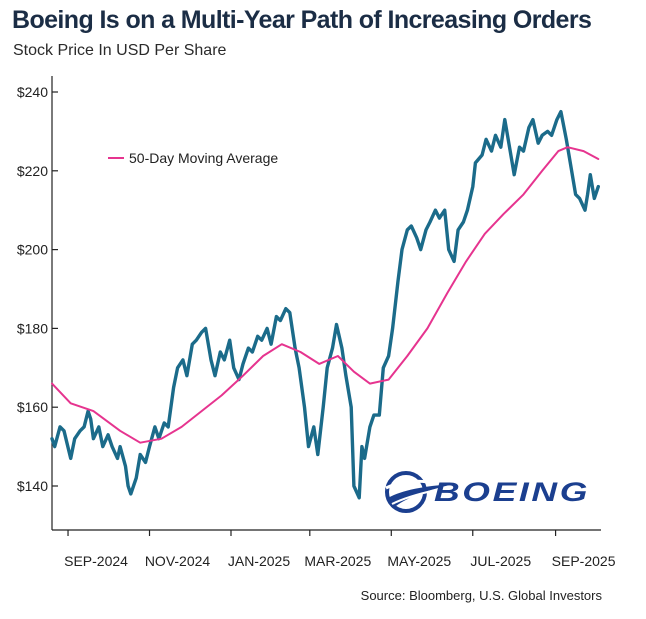 The image size is (646, 619). What do you see at coordinates (32, 407) in the screenshot?
I see `y-tick-label: $160` at bounding box center [32, 407].